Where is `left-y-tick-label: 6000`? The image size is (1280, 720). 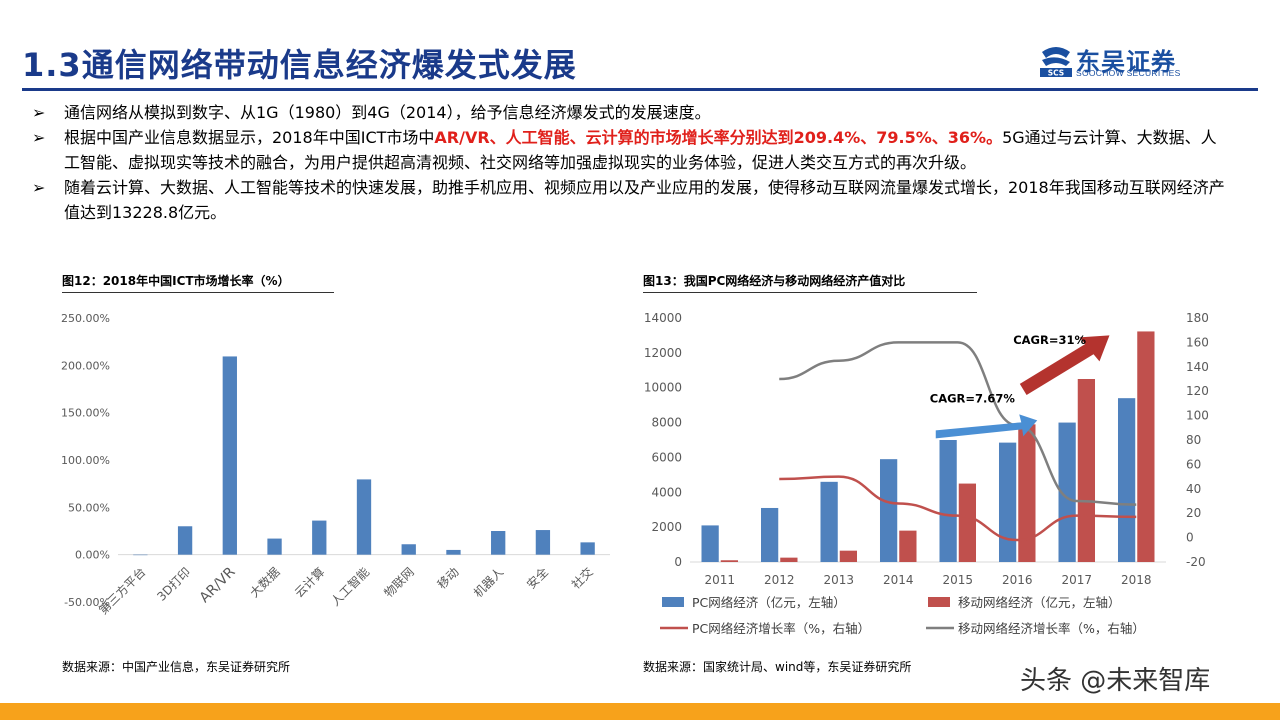 left-y-tick-label: 6000 is located at coordinates (666, 457).